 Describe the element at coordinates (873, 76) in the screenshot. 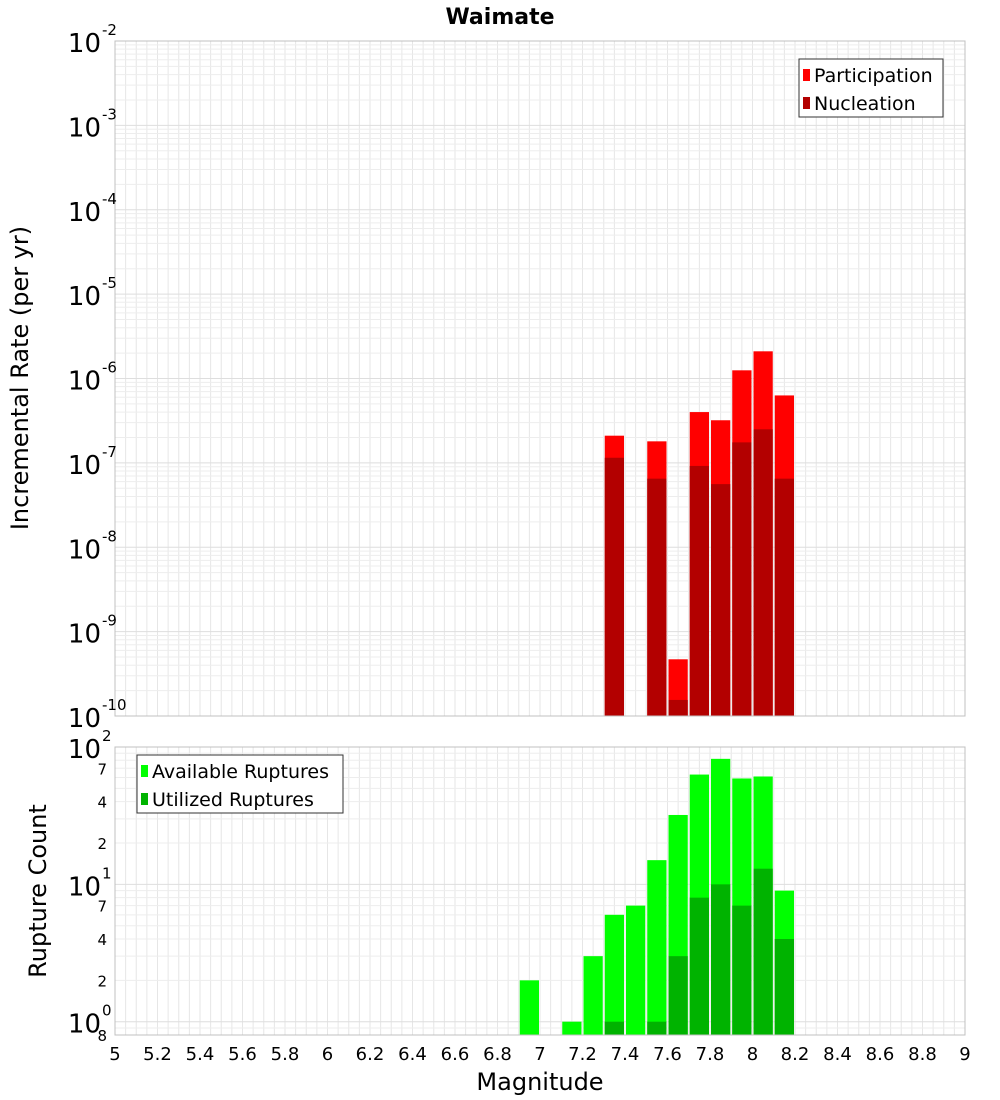

I see `legend-label: Participation` at that location.